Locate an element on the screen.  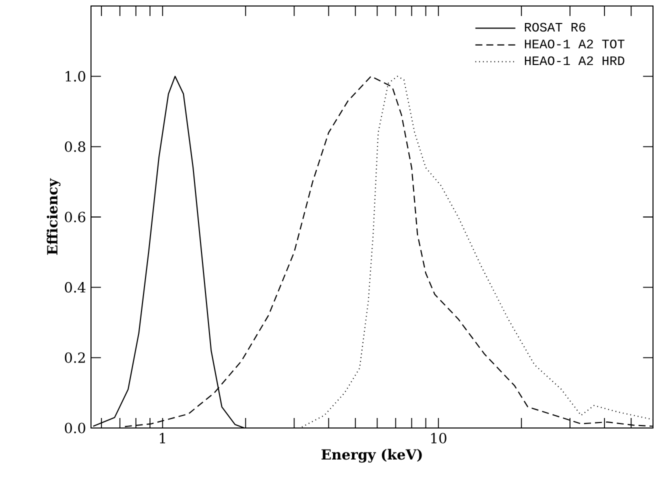
y-tick-label: 1.0 is located at coordinates (76, 76).